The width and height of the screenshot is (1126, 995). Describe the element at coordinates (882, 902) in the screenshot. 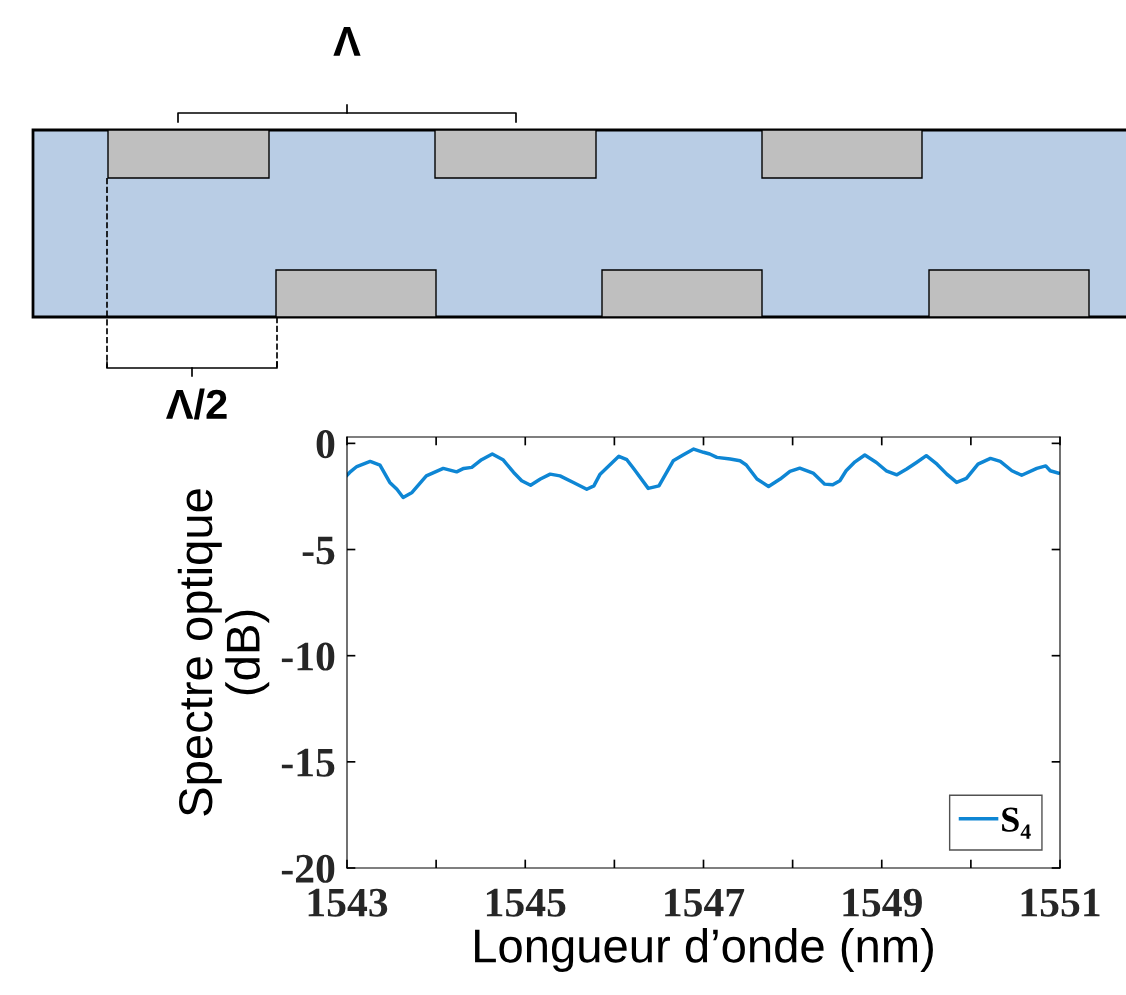

I see `x-tick-label: 1549` at that location.